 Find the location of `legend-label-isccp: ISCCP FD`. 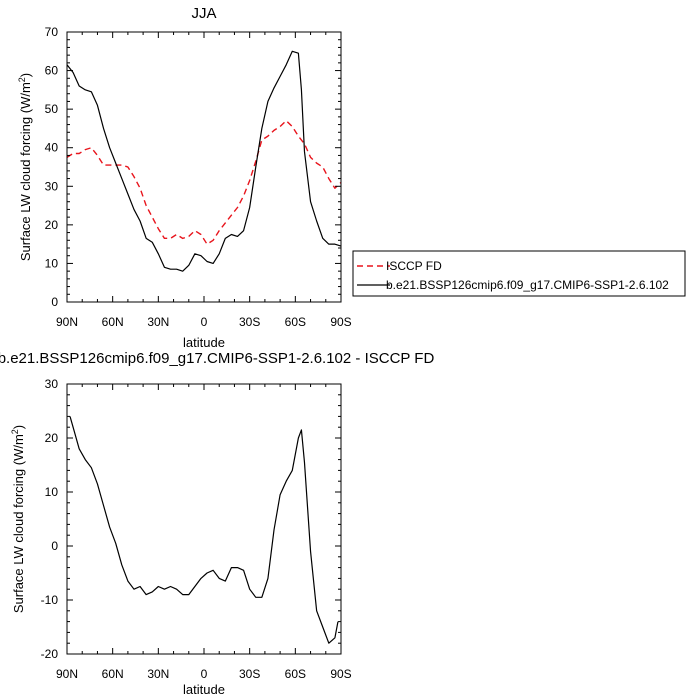

legend-label-isccp: ISCCP FD is located at coordinates (414, 266).